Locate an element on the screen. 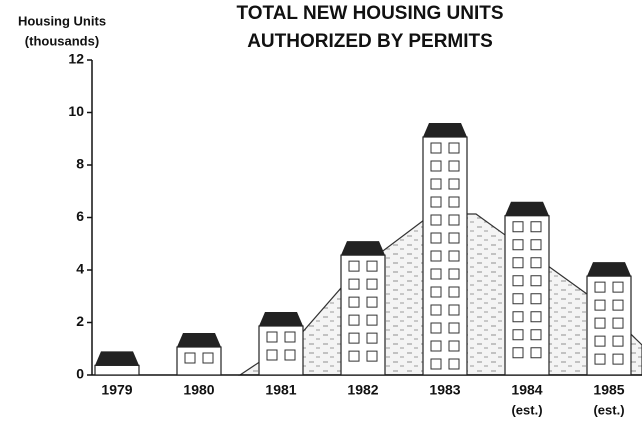  x-tick-label: 1985 is located at coordinates (608, 390).